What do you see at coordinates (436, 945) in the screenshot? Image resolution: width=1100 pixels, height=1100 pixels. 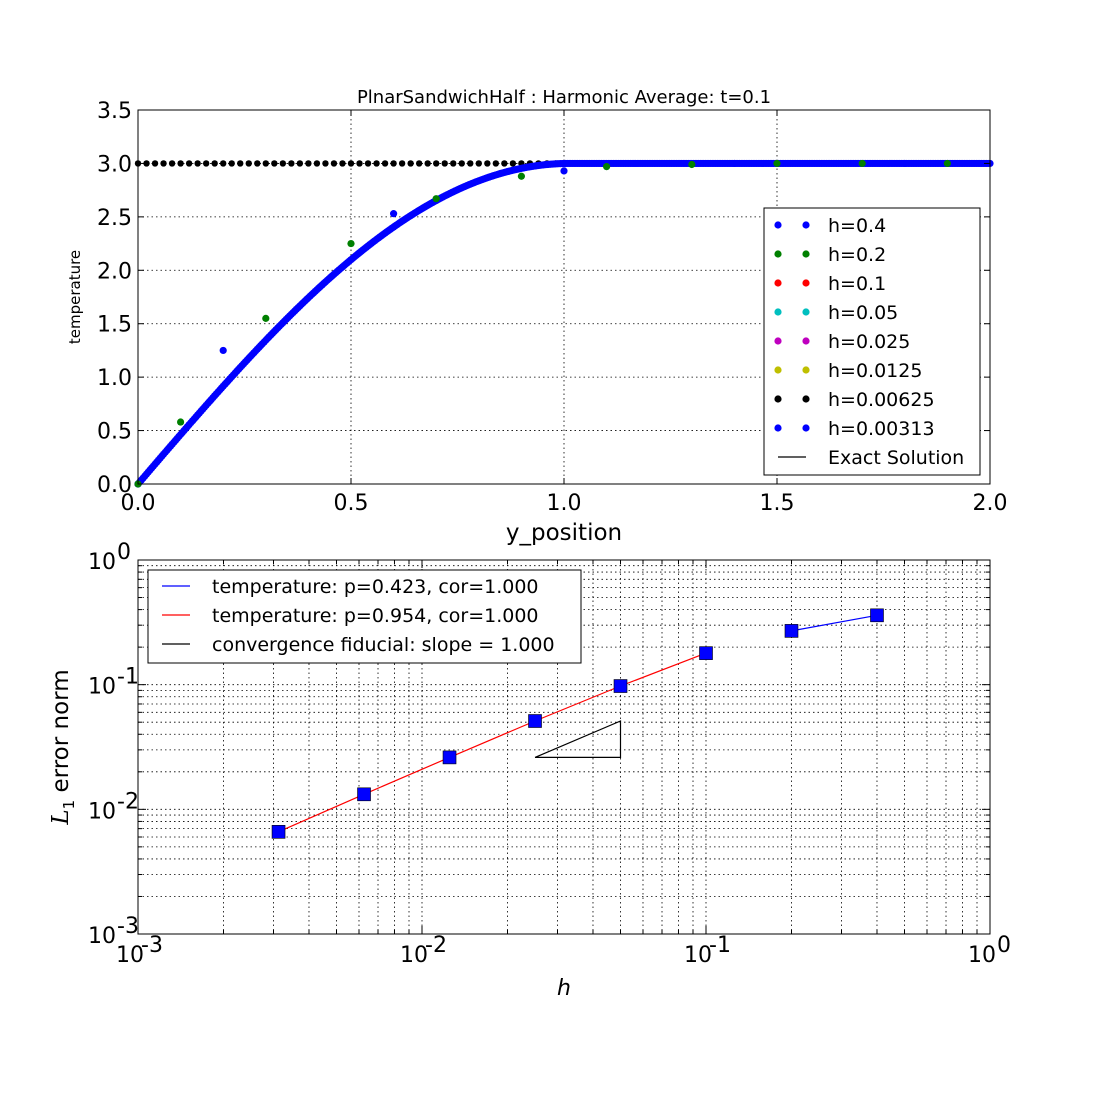 I see `bottom-xtick-exponent: -2` at bounding box center [436, 945].